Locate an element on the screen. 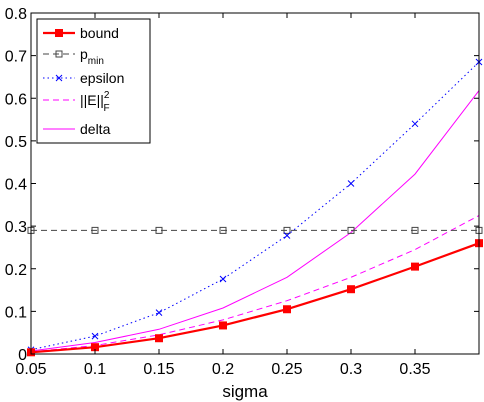  y-tick-label: 0.1 is located at coordinates (16, 312).